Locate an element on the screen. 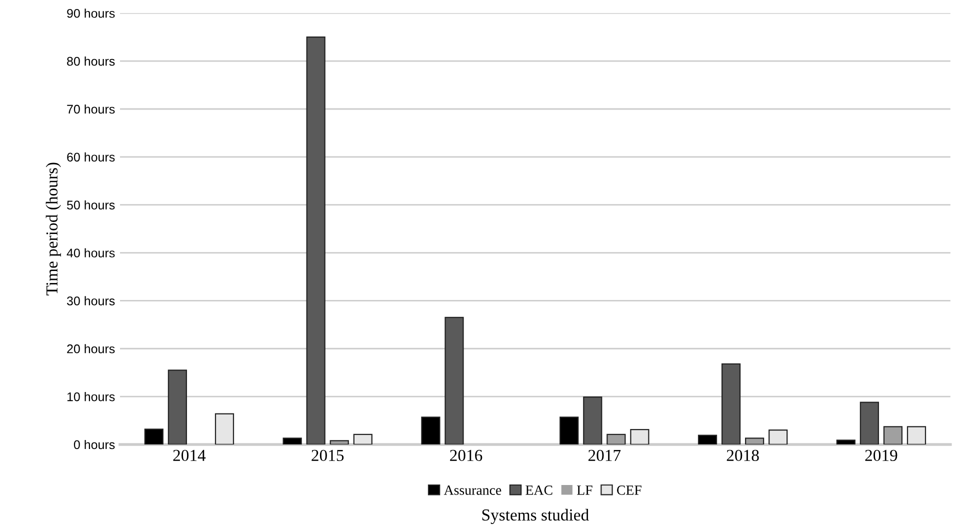 The width and height of the screenshot is (960, 526). y-tick-label: 50 hours is located at coordinates (91, 205).